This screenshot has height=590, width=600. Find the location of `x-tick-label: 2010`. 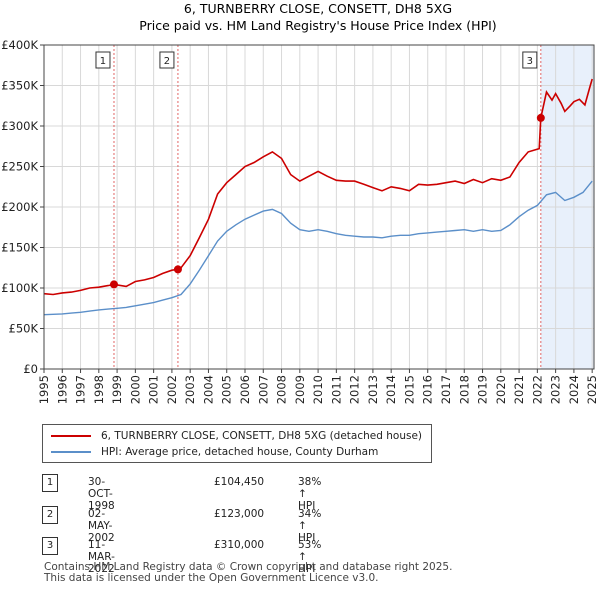

x-tick-label: 2010 is located at coordinates (318, 389).